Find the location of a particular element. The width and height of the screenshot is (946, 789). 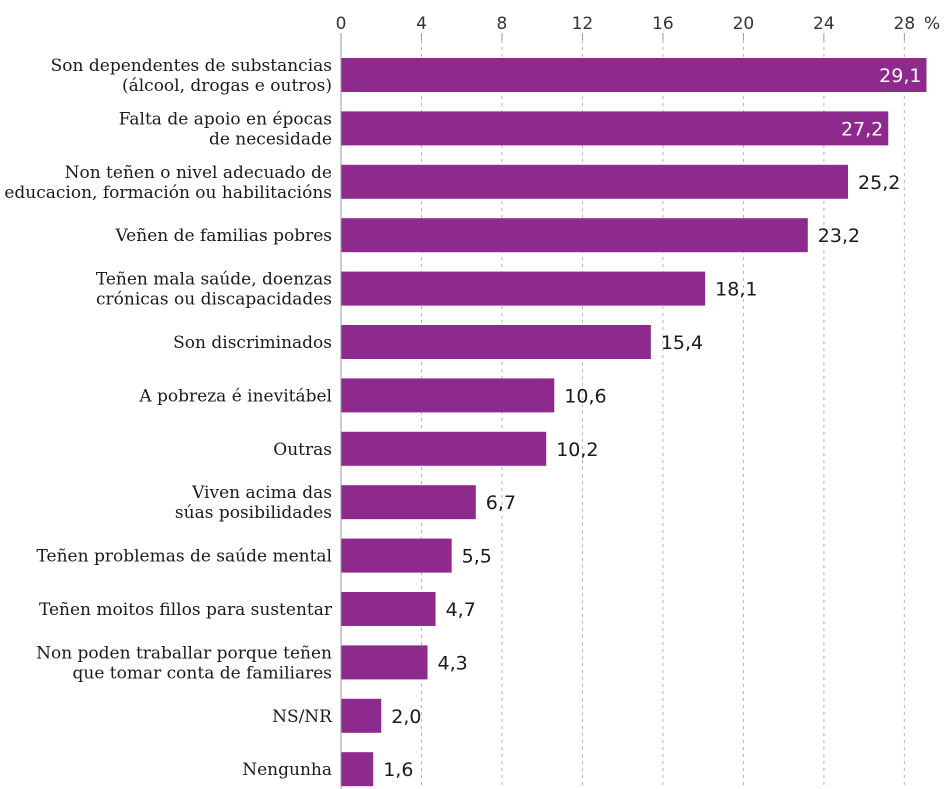

category-label: A pobreza é inevitábel is located at coordinates (235, 396).